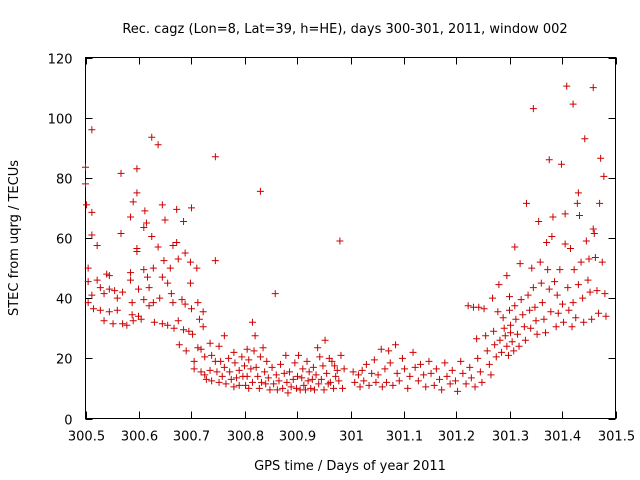 Image resolution: width=640 pixels, height=480 pixels. I want to click on y-tick-label: 100, so click(60, 120).